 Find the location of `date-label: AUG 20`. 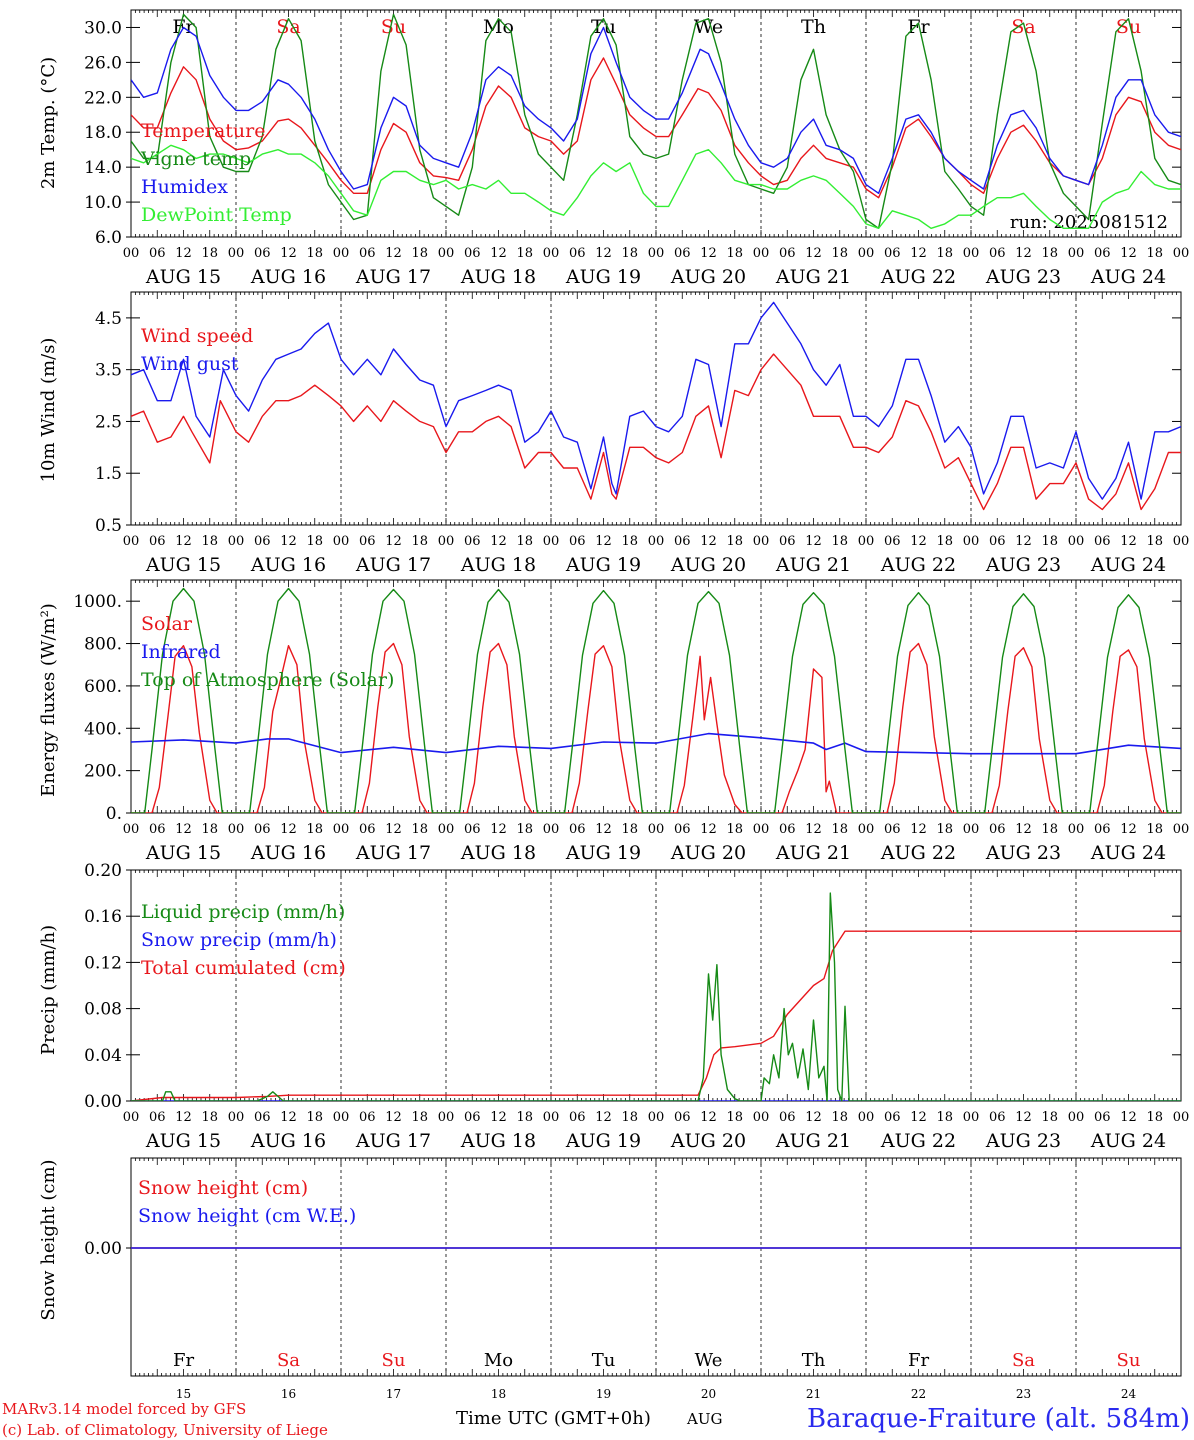

date-label: AUG 20 is located at coordinates (708, 853).